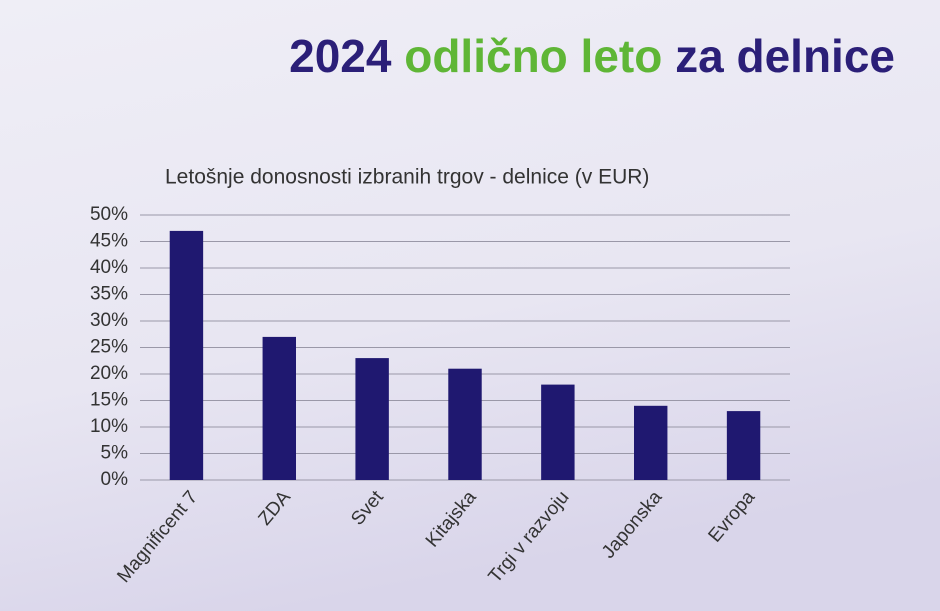 The image size is (940, 611). What do you see at coordinates (785, 56) in the screenshot?
I see `title-part: za delnice` at bounding box center [785, 56].